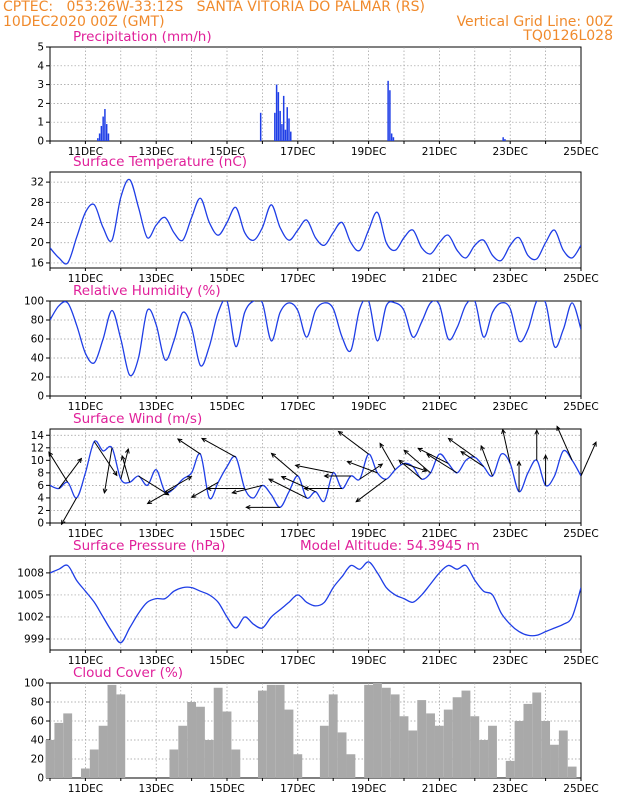  What do you see at coordinates (30, 617) in the screenshot?
I see `y-tick-label: 1002` at bounding box center [30, 617].